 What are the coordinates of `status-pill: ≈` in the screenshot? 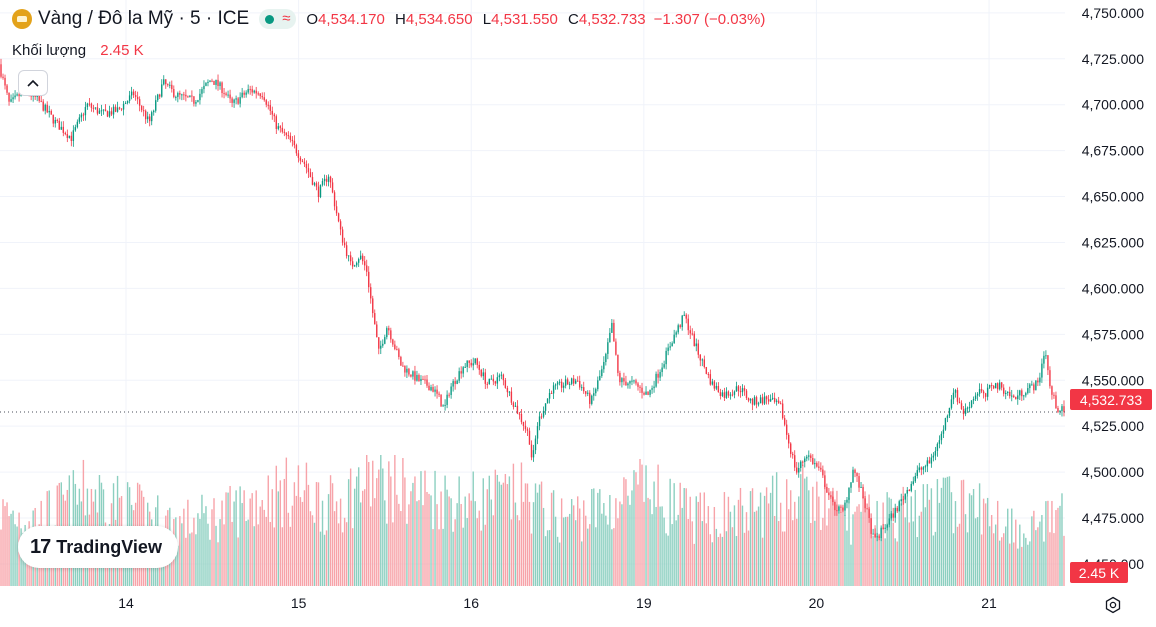 It's located at (278, 19).